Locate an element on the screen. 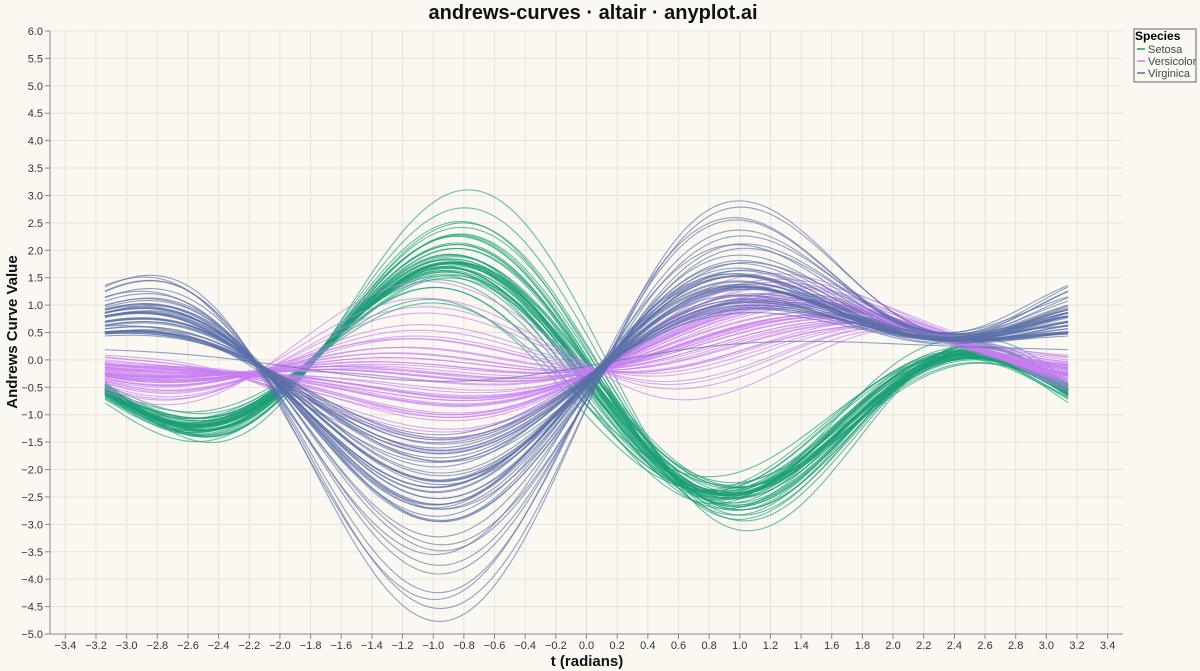 The height and width of the screenshot is (671, 1200). legend-label-setosa: Setosa is located at coordinates (1165, 50).